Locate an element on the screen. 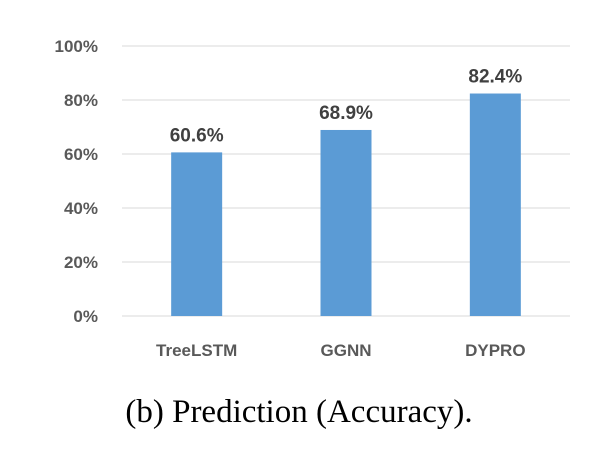  bar-treelstm is located at coordinates (197, 234).